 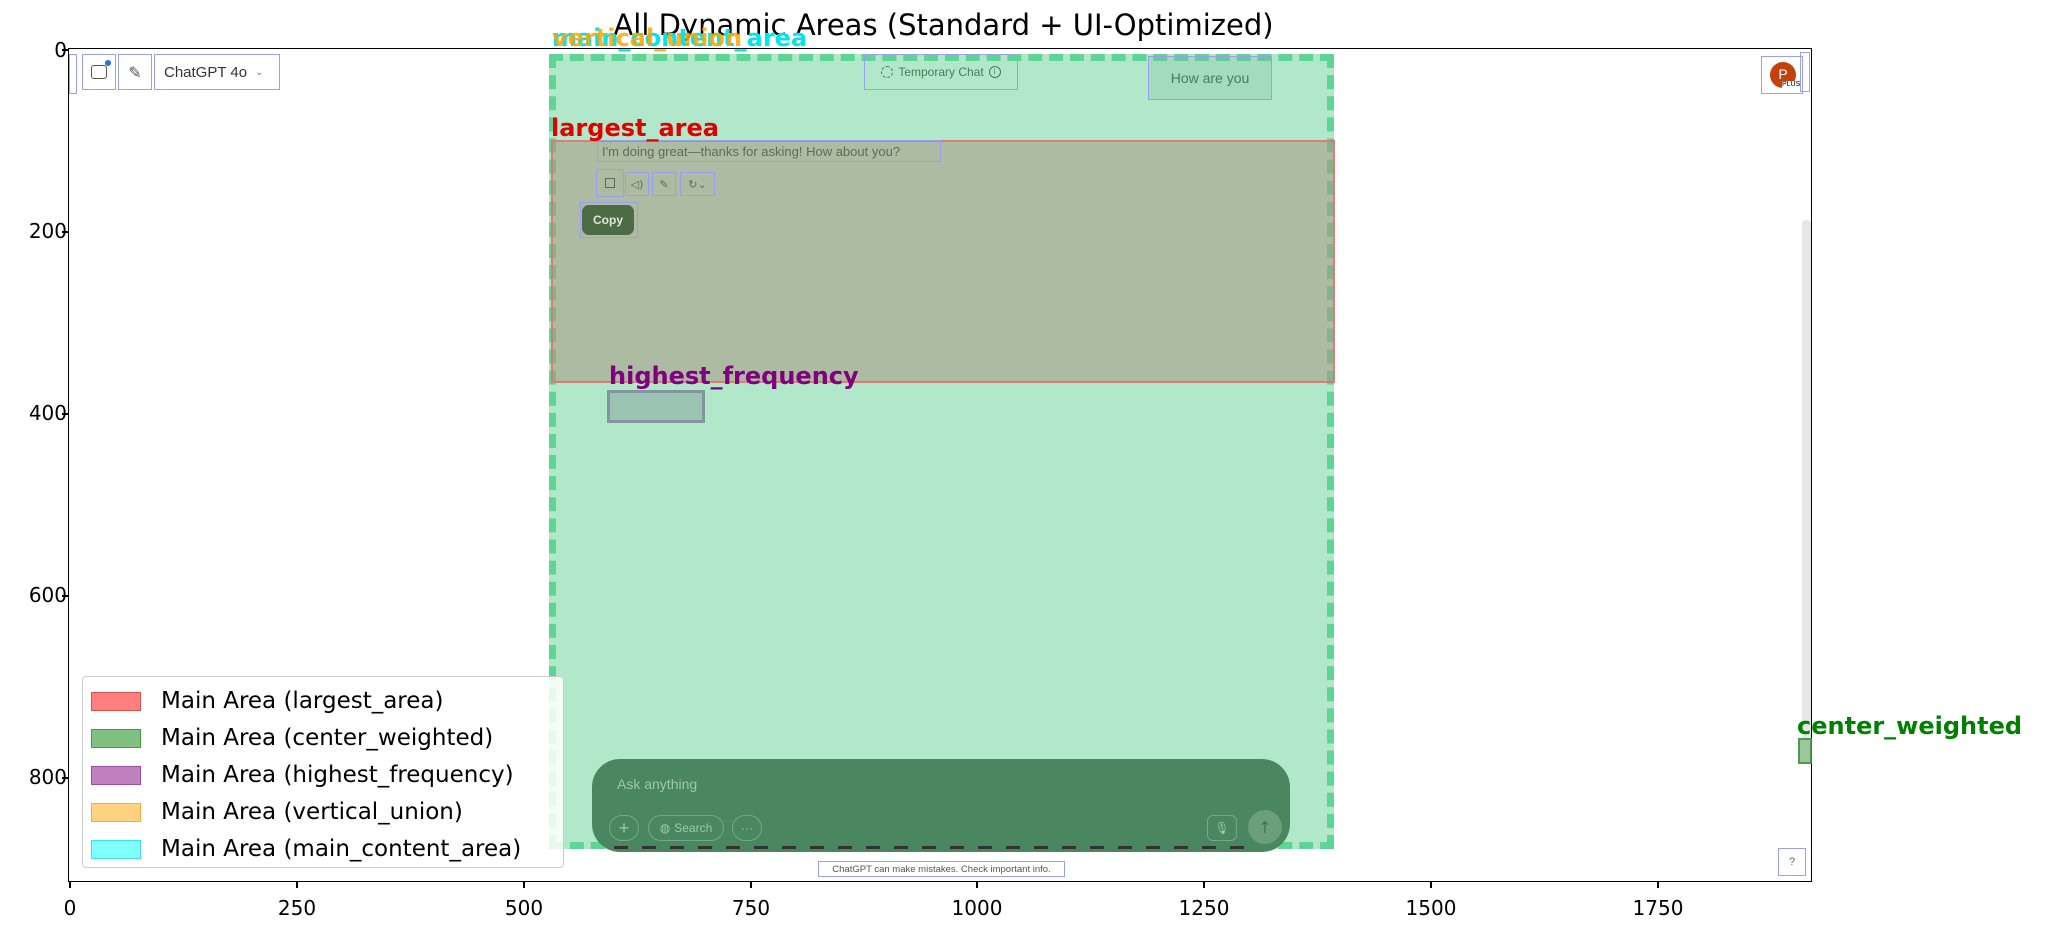 I want to click on legend-item-highest-frequency: Main Area (highest_frequency), so click(x=302, y=775).